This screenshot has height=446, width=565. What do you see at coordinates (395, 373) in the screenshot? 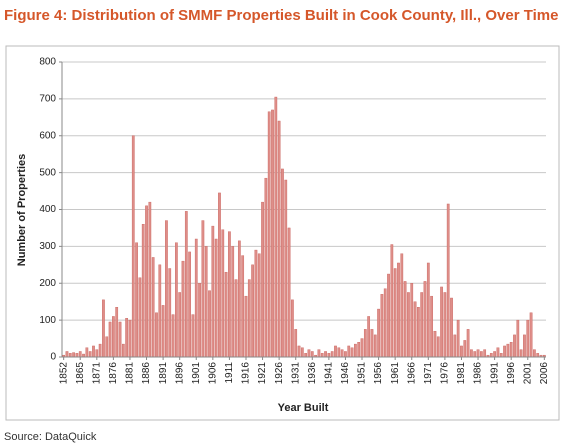
I see `x-tick-label: 1961` at bounding box center [395, 373].